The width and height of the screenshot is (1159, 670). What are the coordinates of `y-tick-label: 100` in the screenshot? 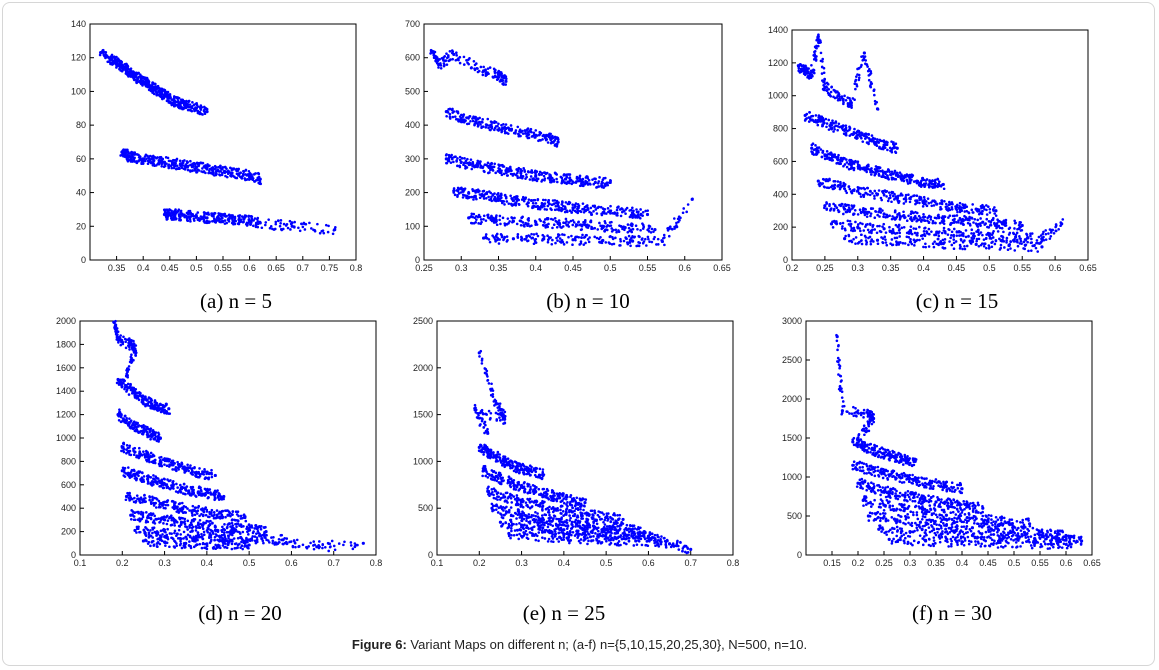 It's located at (78, 91).